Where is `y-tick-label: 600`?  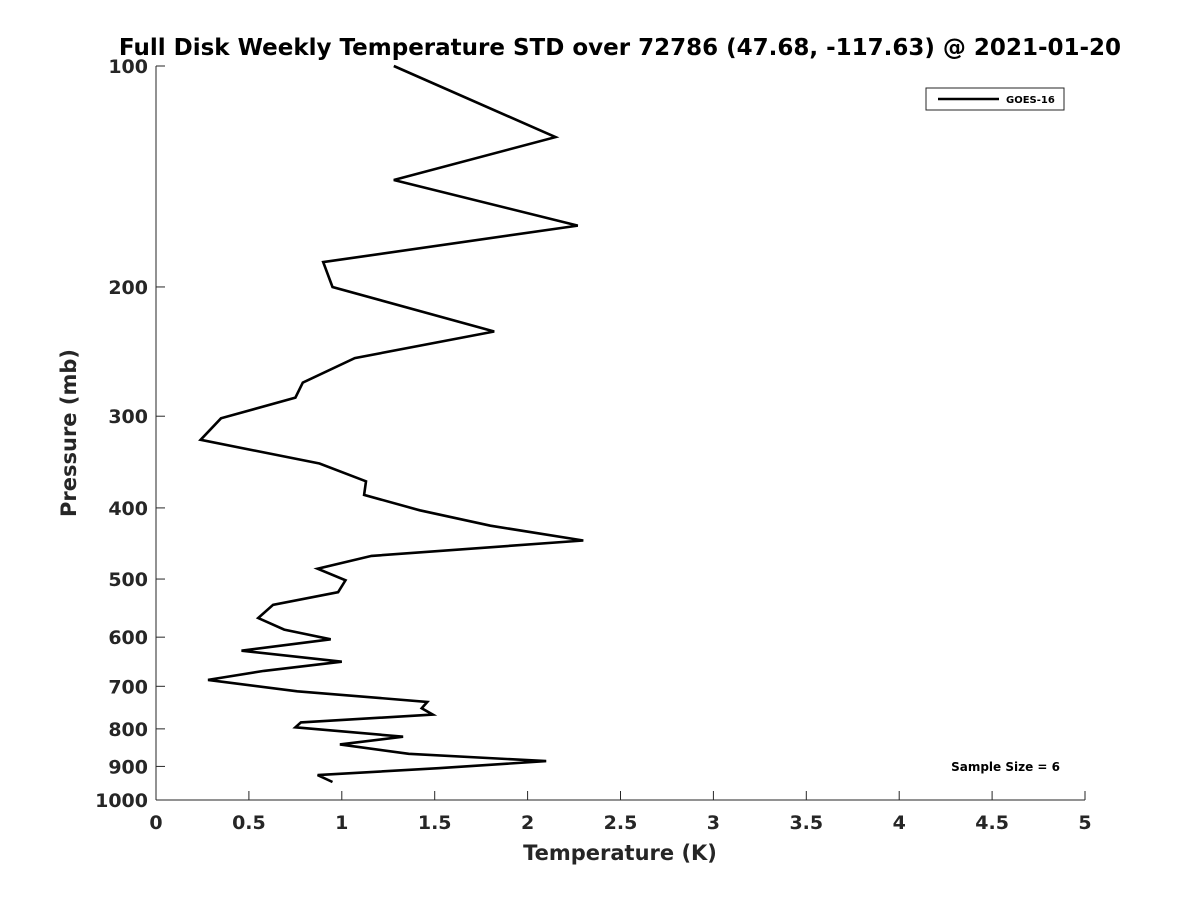 y-tick-label: 600 is located at coordinates (128, 638).